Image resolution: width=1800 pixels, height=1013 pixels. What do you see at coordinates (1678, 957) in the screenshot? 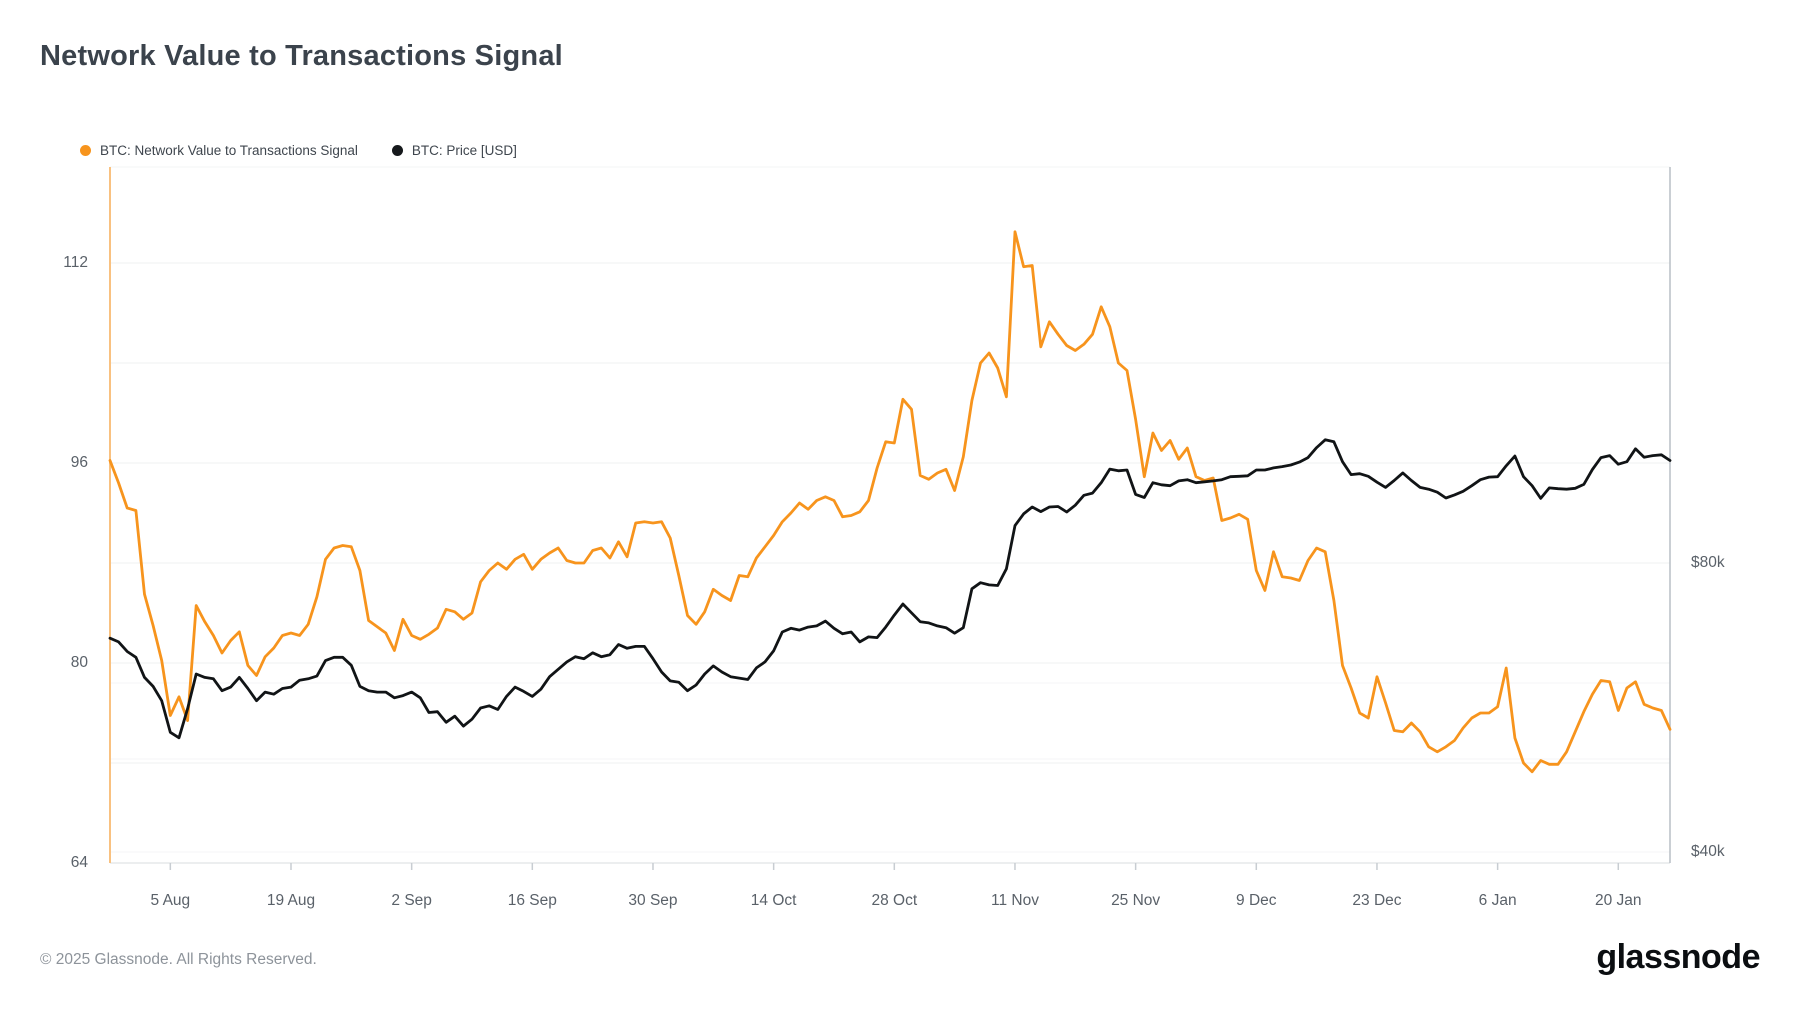
I see `glassnode-logo: glassnode` at bounding box center [1678, 957].